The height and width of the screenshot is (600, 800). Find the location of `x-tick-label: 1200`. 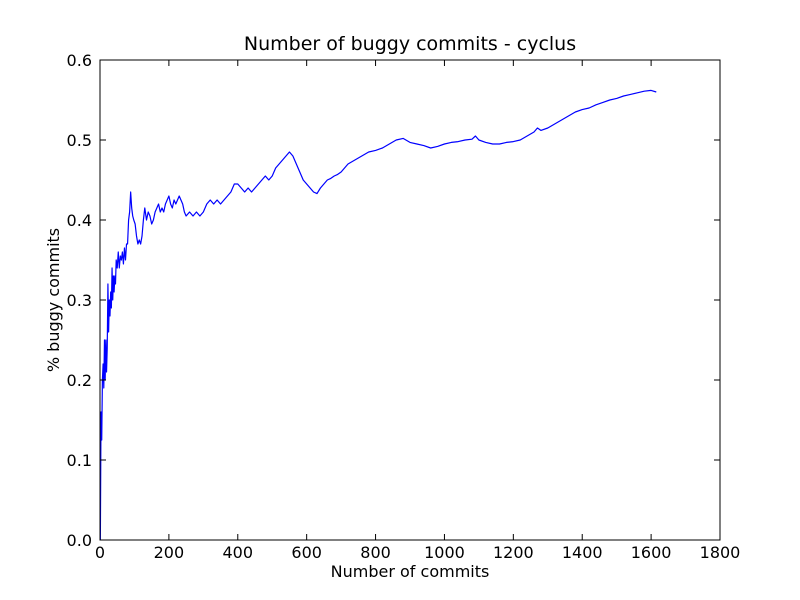

x-tick-label: 1200 is located at coordinates (513, 552).